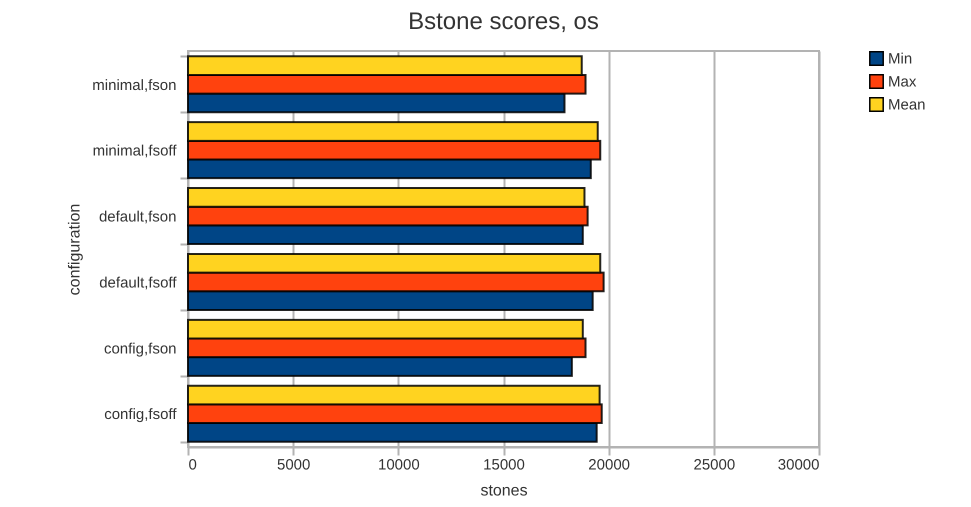  What do you see at coordinates (504, 465) in the screenshot?
I see `x-tick-label: 15000` at bounding box center [504, 465].